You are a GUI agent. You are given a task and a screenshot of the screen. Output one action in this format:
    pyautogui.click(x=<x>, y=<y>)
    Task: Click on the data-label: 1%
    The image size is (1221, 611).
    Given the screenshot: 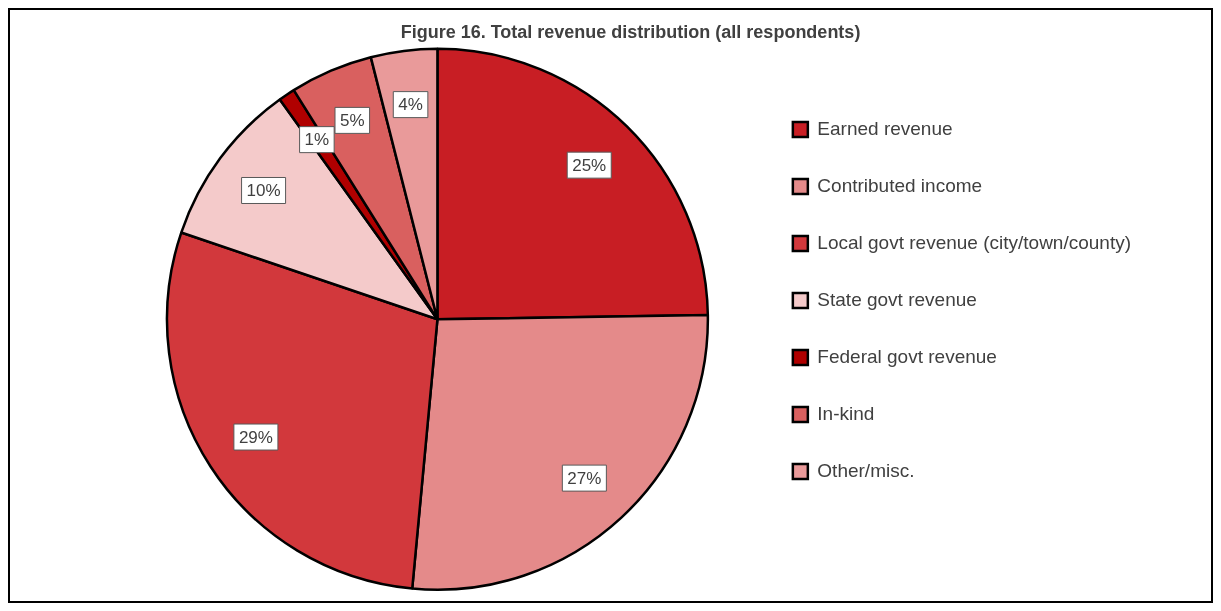 What is the action you would take?
    pyautogui.click(x=317, y=140)
    